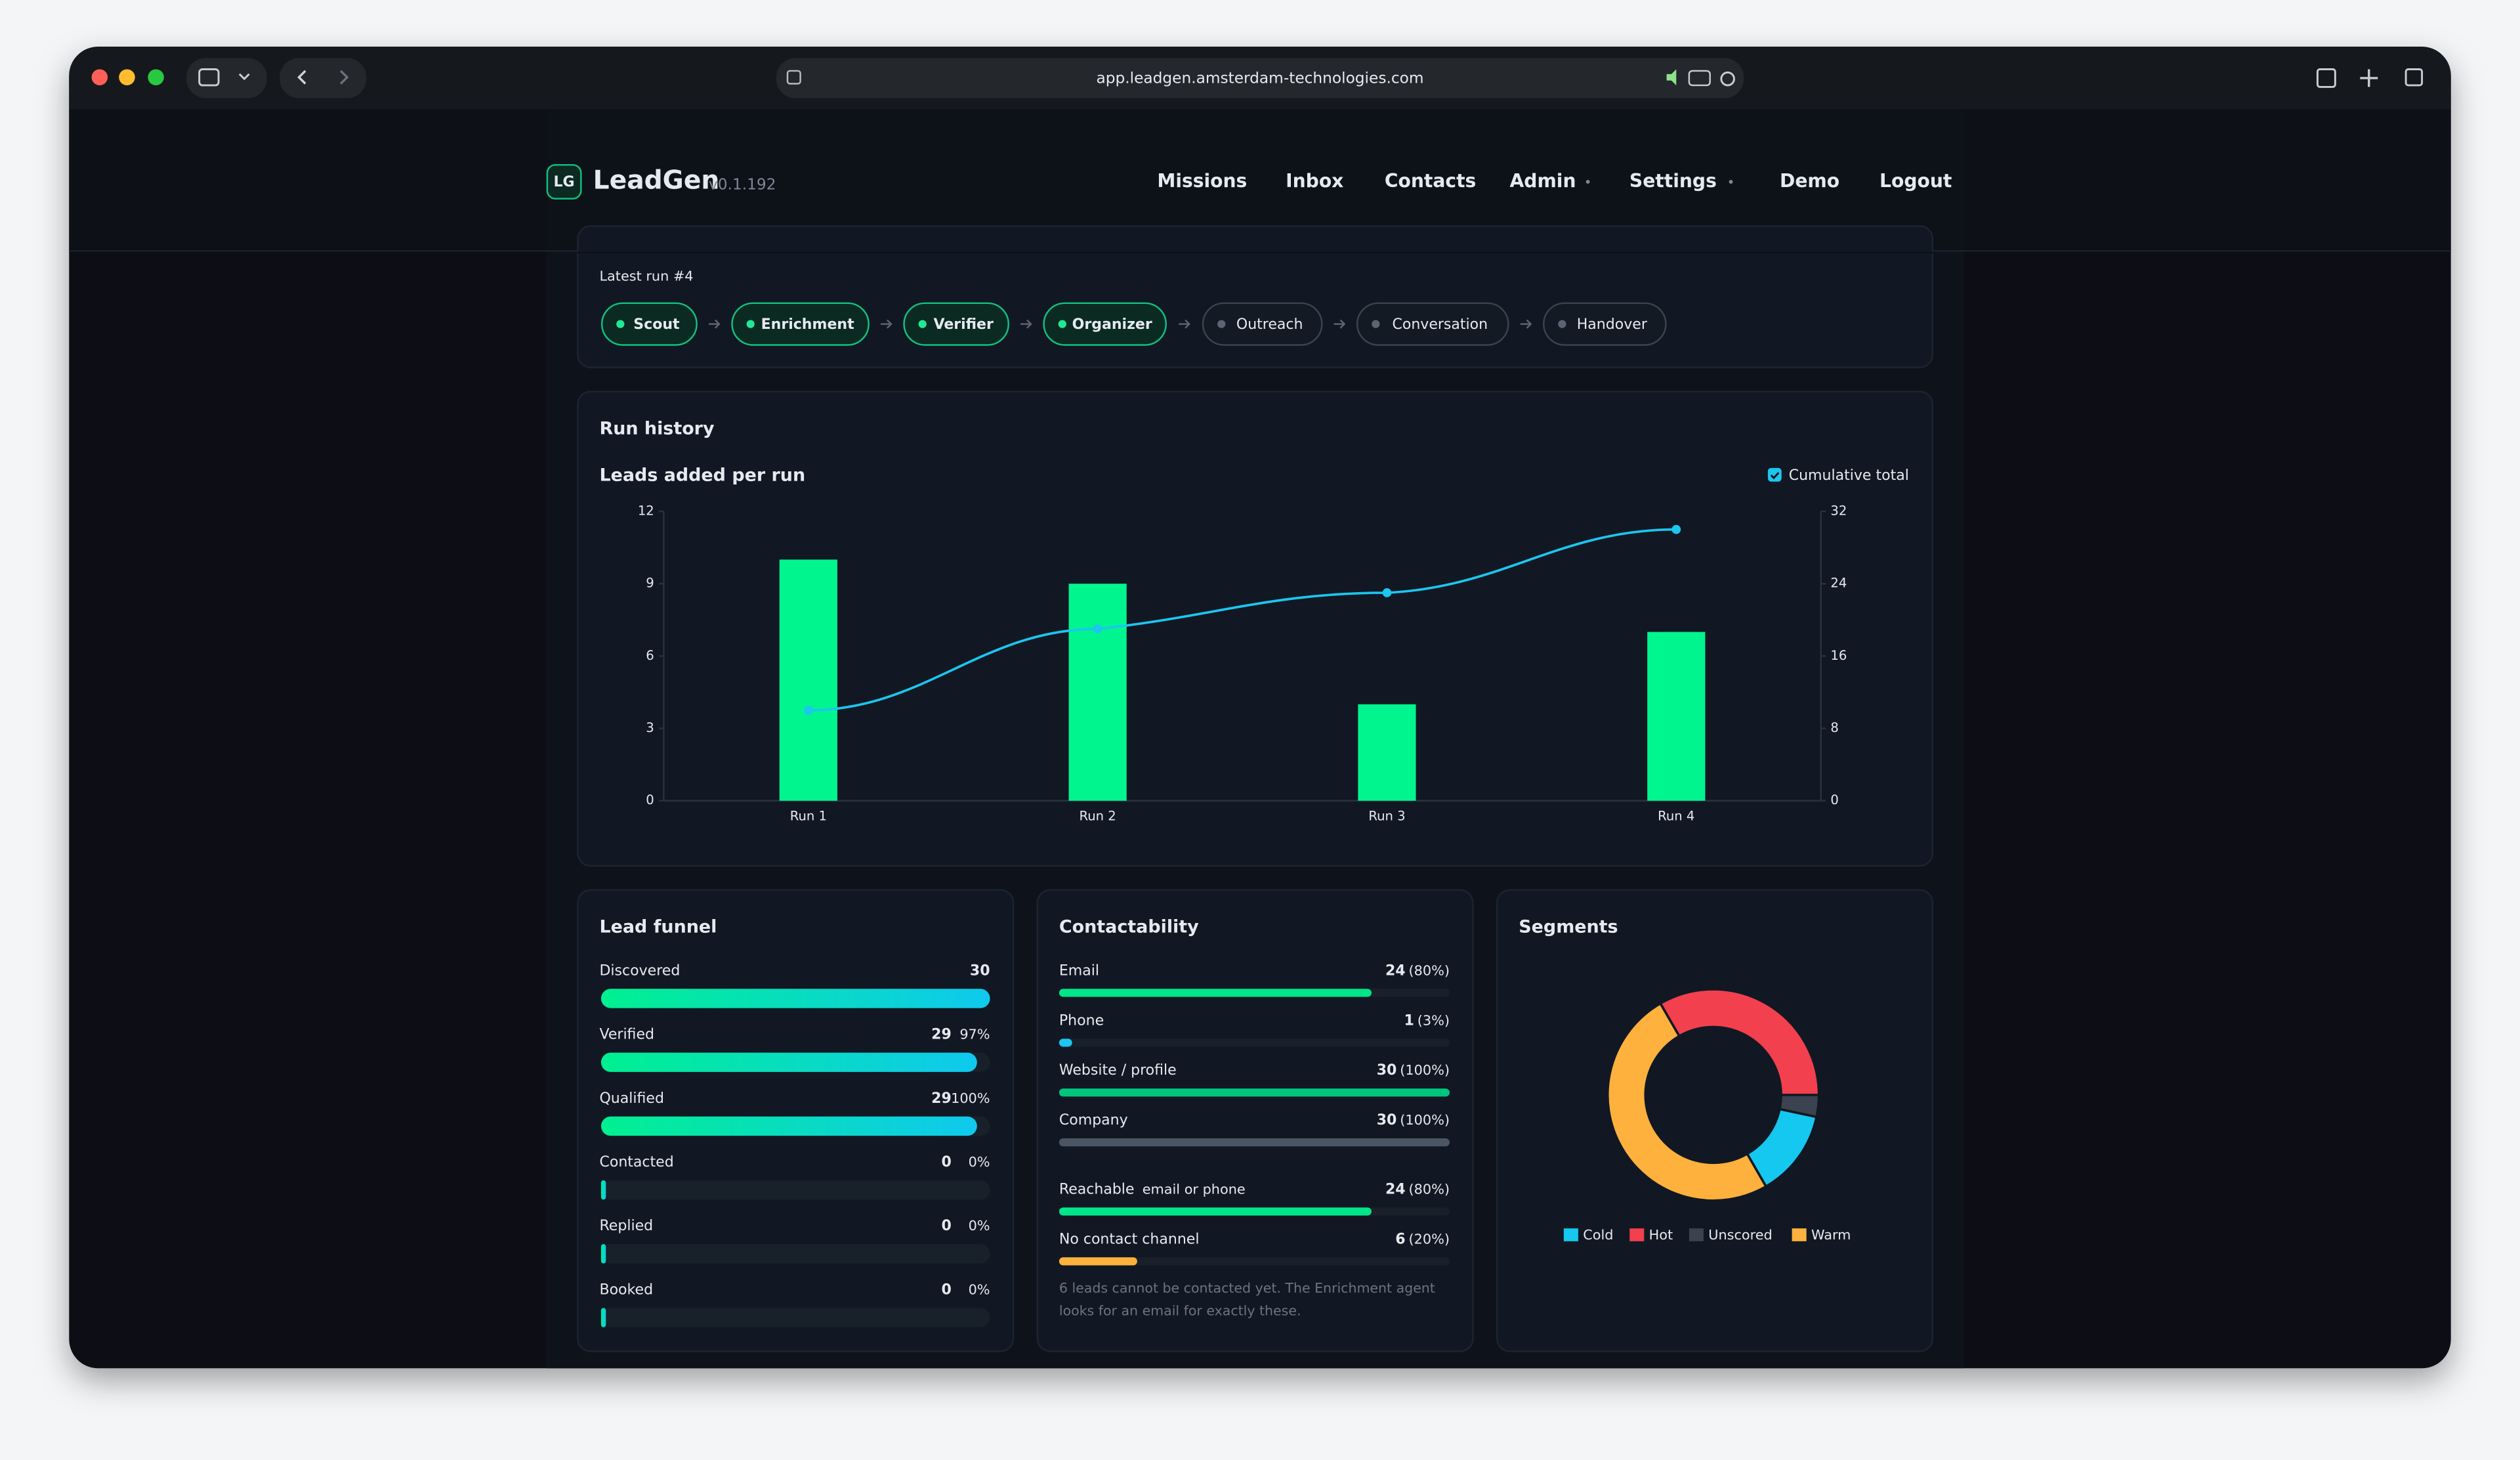 The height and width of the screenshot is (1460, 2520). Describe the element at coordinates (1676, 816) in the screenshot. I see `x-tick-label: Run 4` at that location.